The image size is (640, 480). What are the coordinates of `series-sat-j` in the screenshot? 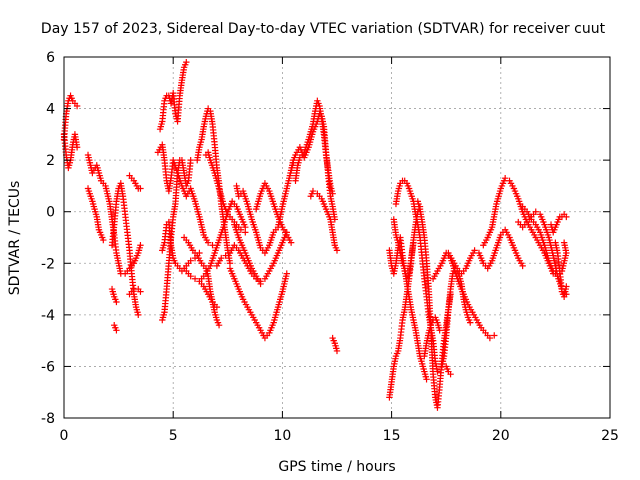 It's located at (132, 259).